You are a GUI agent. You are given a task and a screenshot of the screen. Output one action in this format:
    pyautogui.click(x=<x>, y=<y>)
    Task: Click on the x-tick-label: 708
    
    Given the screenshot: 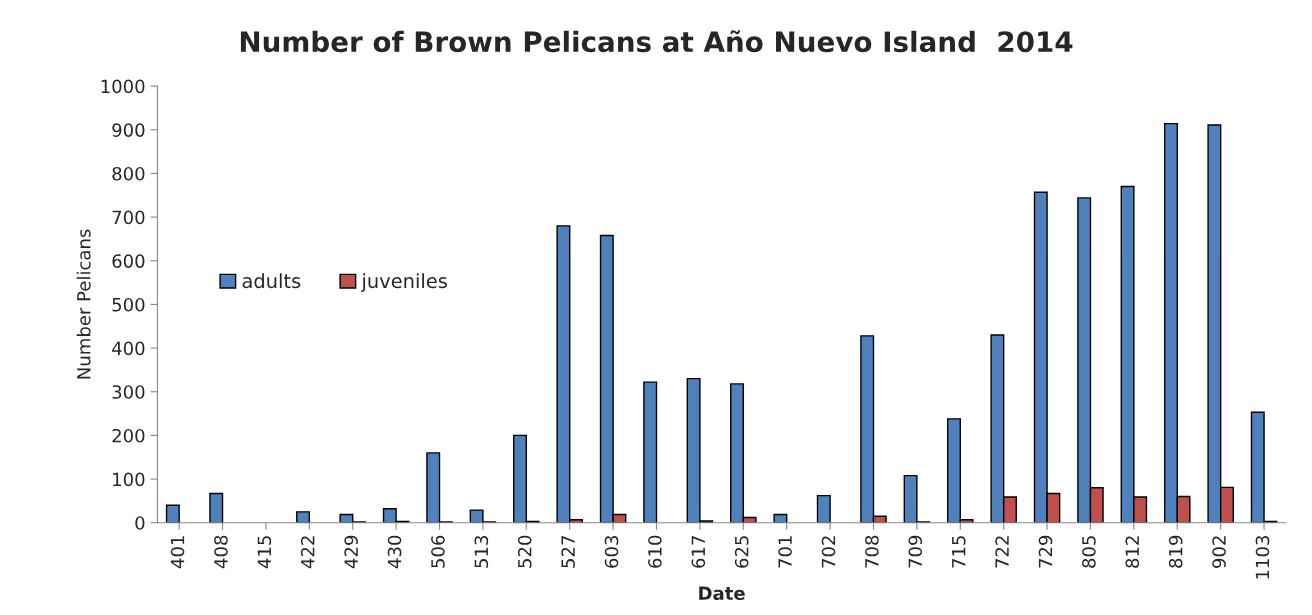 What is the action you would take?
    pyautogui.click(x=872, y=551)
    